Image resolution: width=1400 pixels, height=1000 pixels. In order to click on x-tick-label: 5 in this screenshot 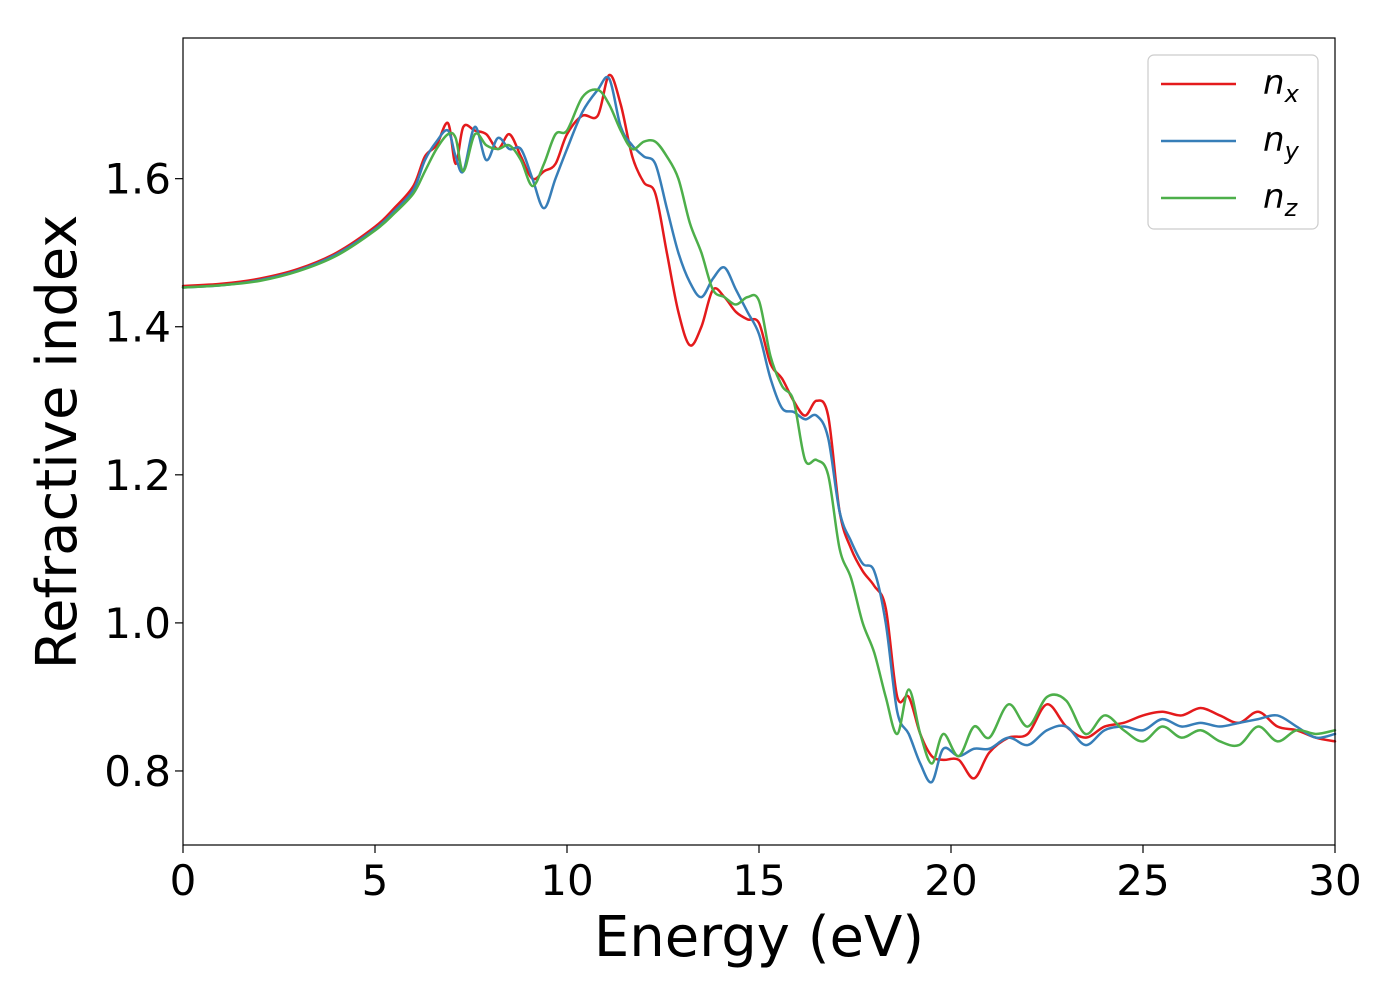, I will do `click(375, 880)`.